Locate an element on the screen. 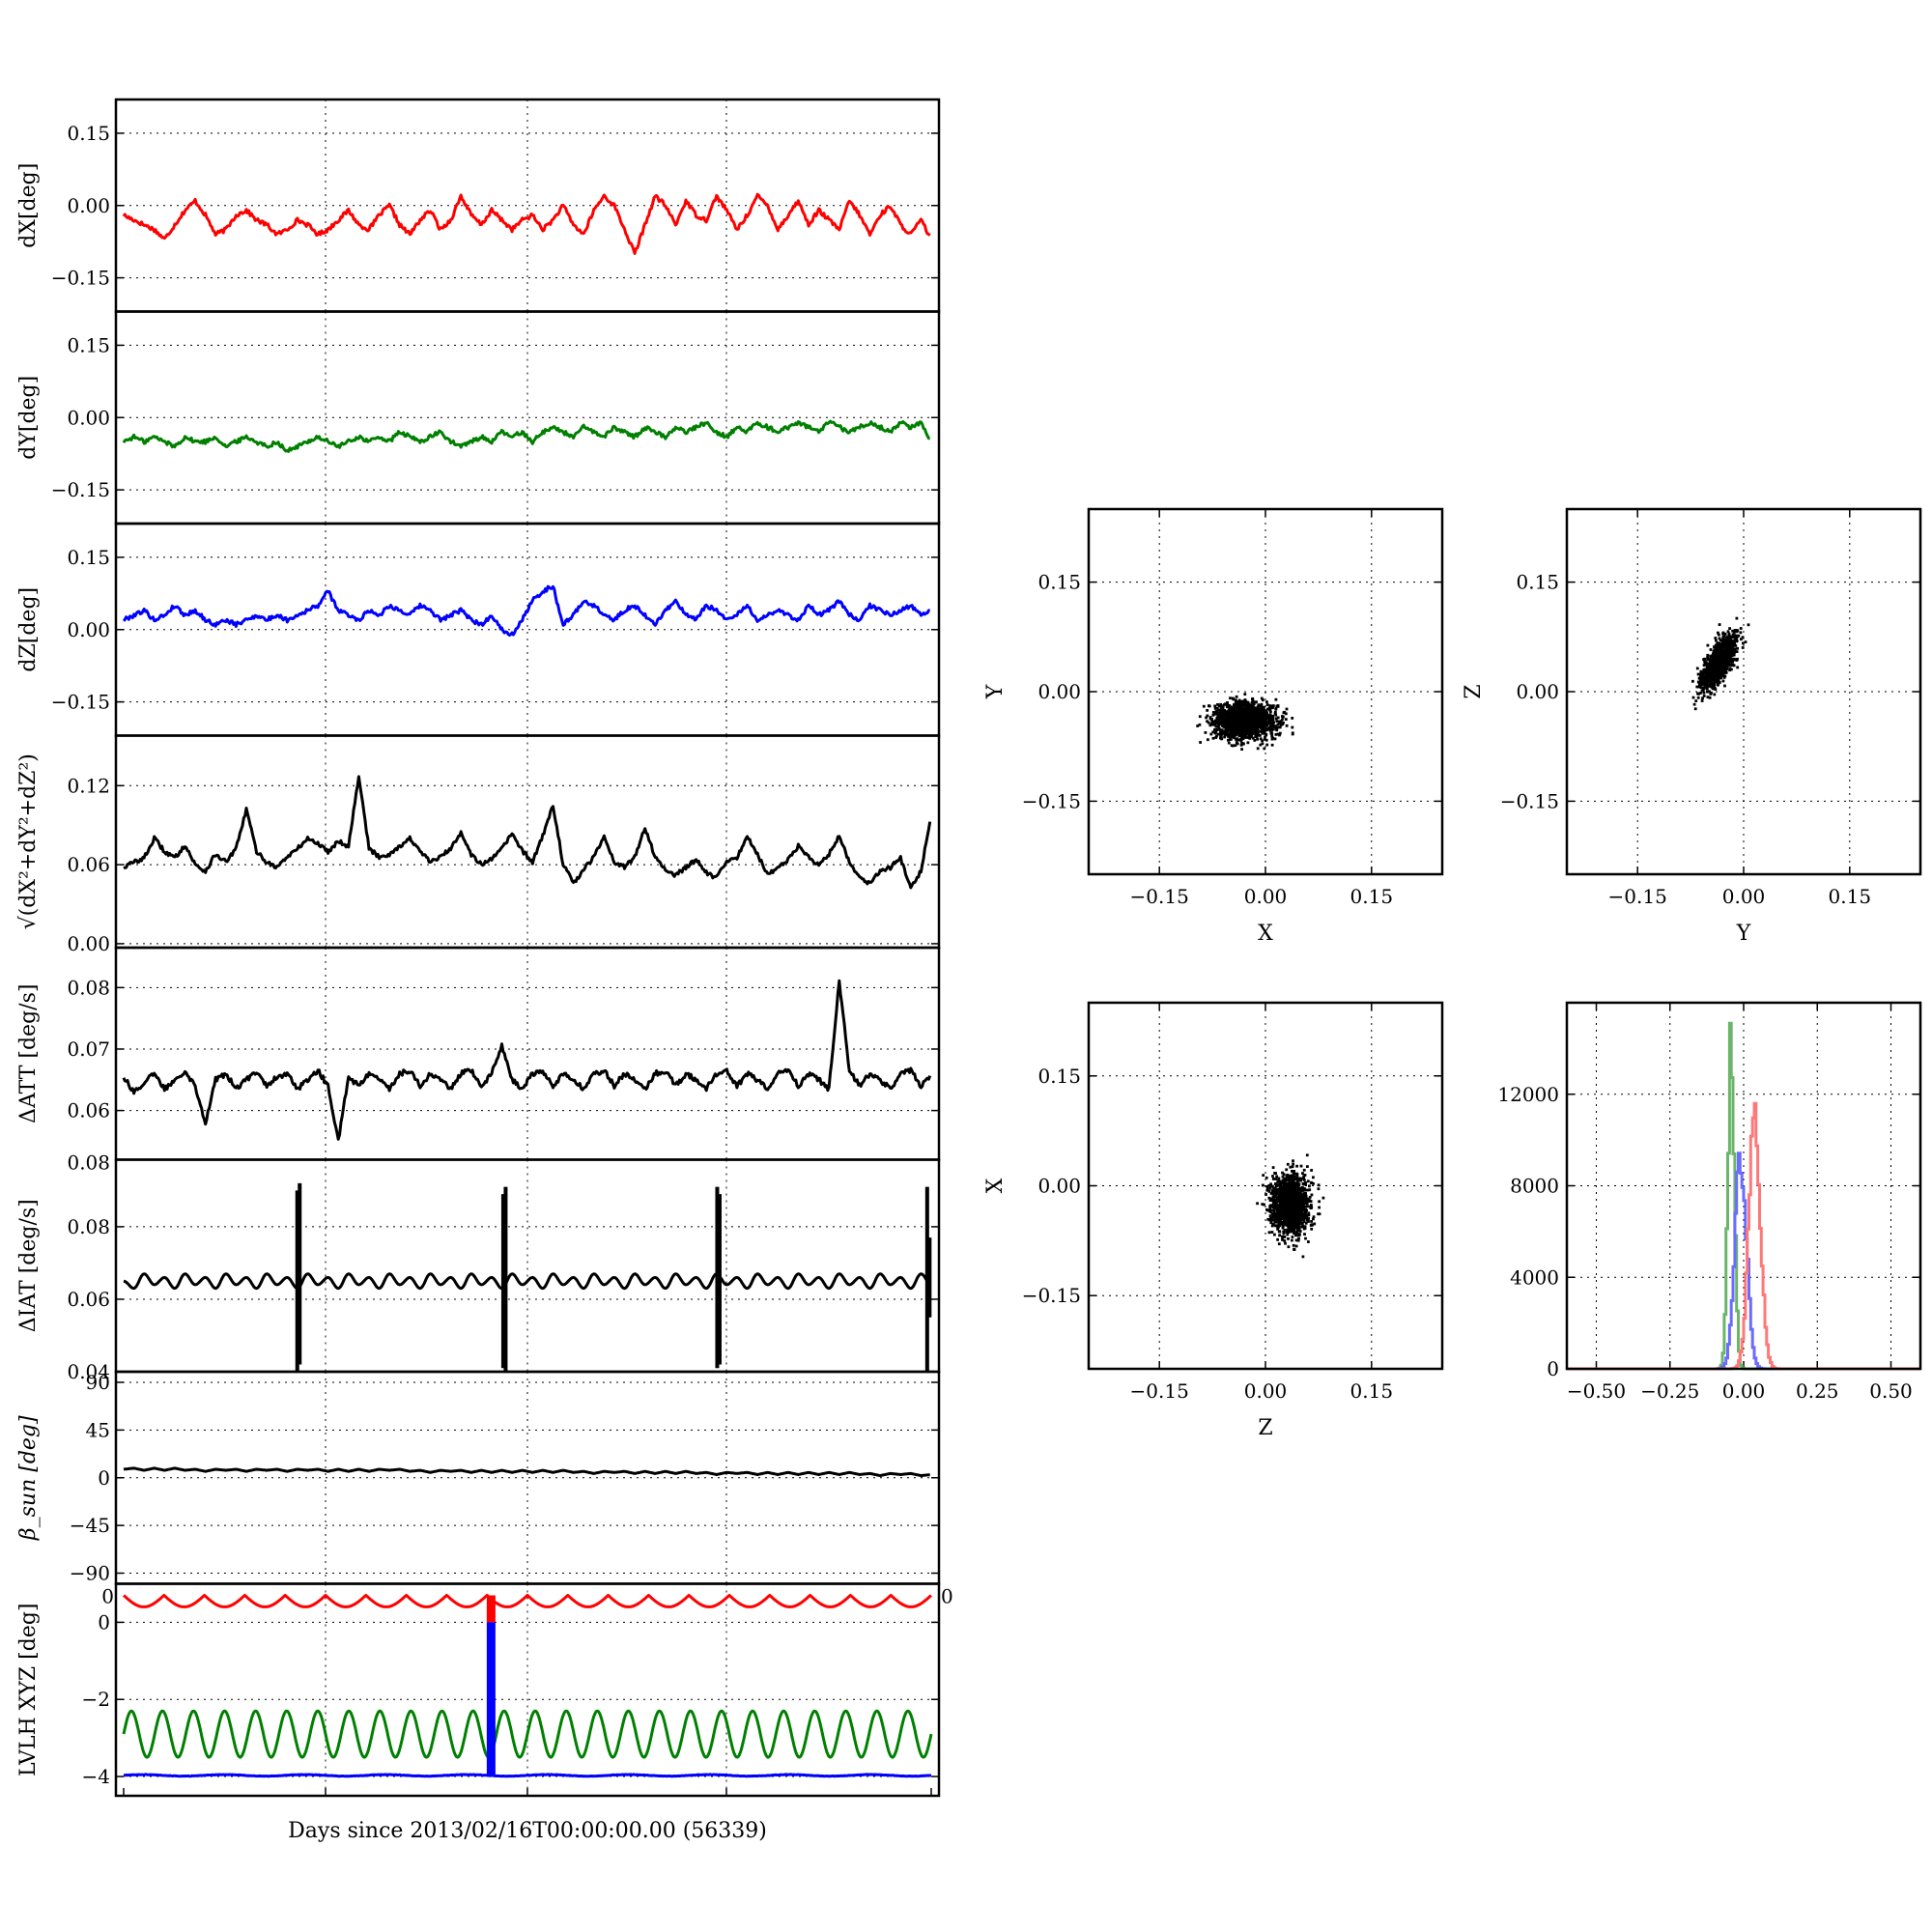  timeseries-panel-dy: 0.15 0.00 −0.15 dY[deg] is located at coordinates (478, 418).